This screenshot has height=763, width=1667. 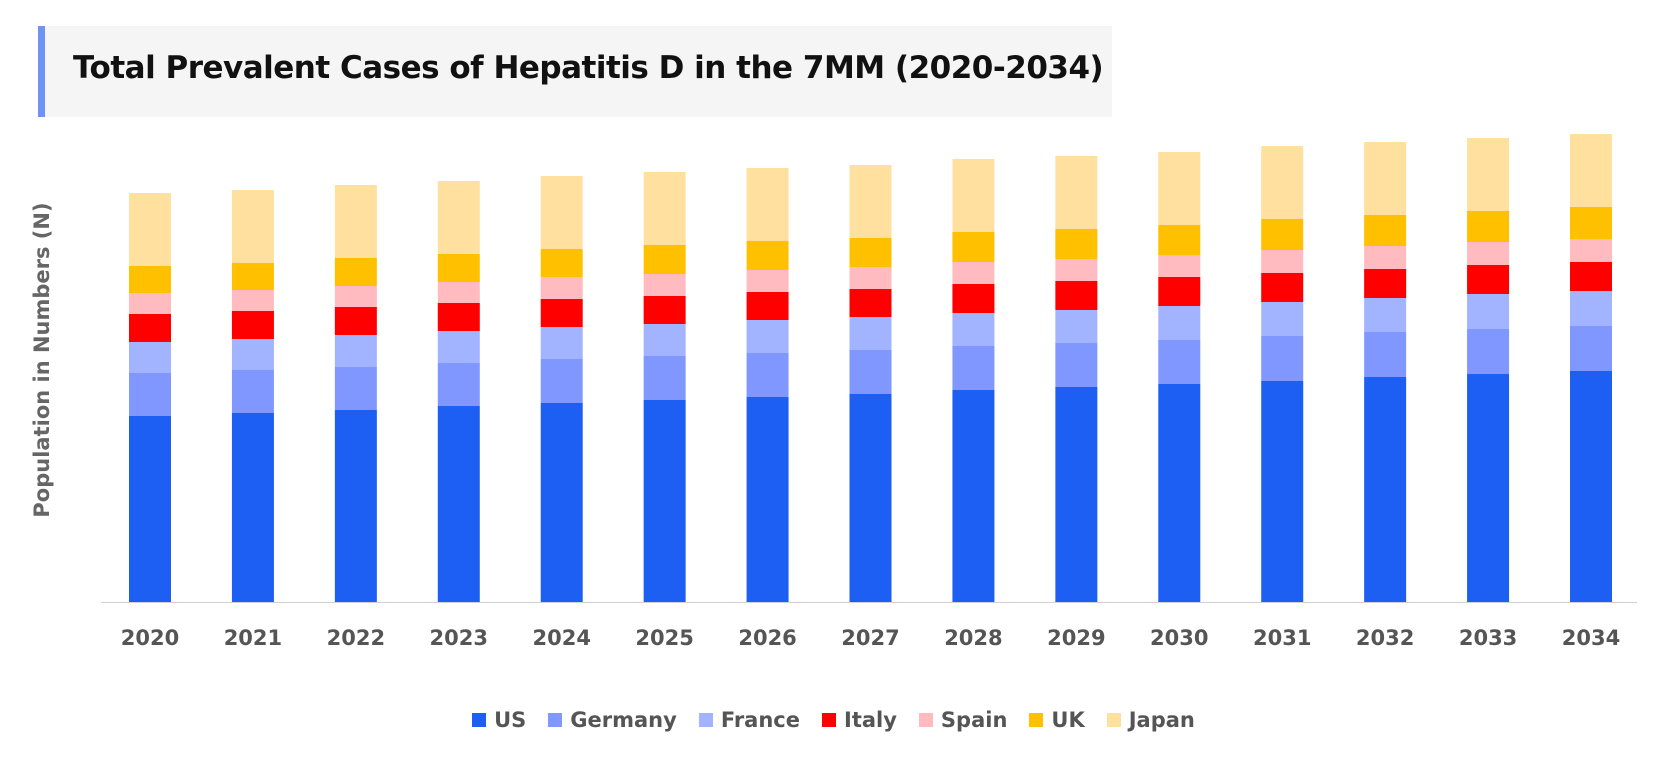 I want to click on x-tick-label: 2031, so click(x=1282, y=638).